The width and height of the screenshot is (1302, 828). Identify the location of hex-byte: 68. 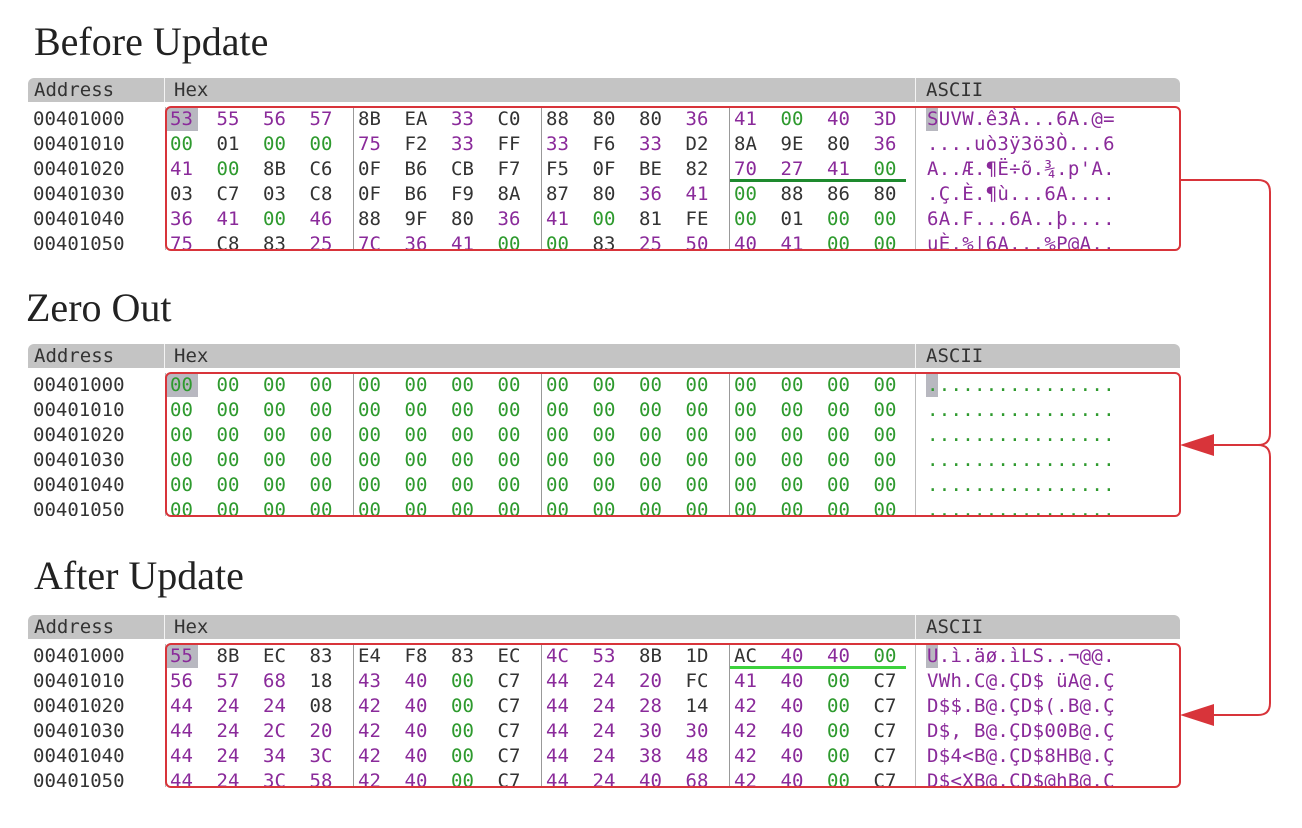
(697, 778).